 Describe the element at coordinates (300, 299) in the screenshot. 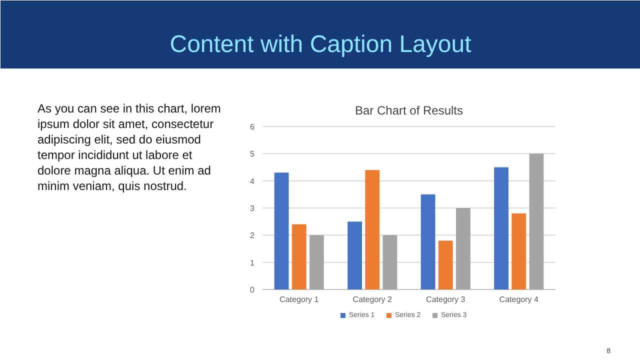

I see `x-tick-label: Category 1` at that location.